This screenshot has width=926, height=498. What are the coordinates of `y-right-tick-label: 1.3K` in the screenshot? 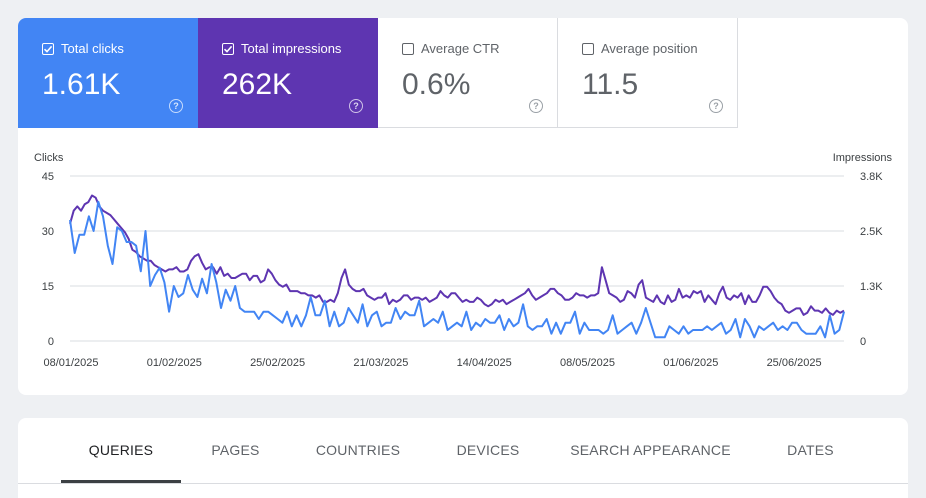 It's located at (871, 287).